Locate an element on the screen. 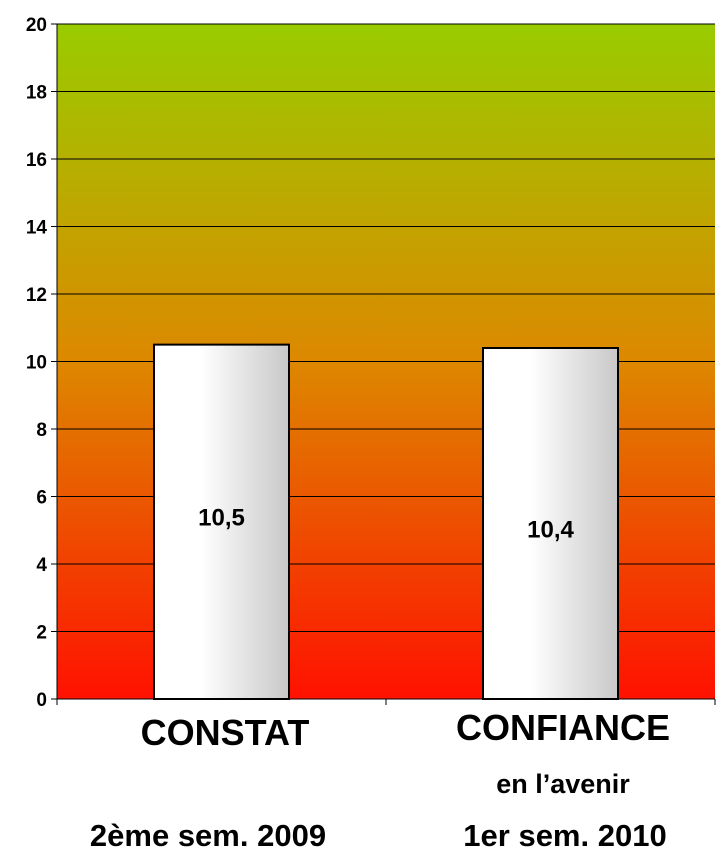  y-tick-label: 0 is located at coordinates (41, 700).